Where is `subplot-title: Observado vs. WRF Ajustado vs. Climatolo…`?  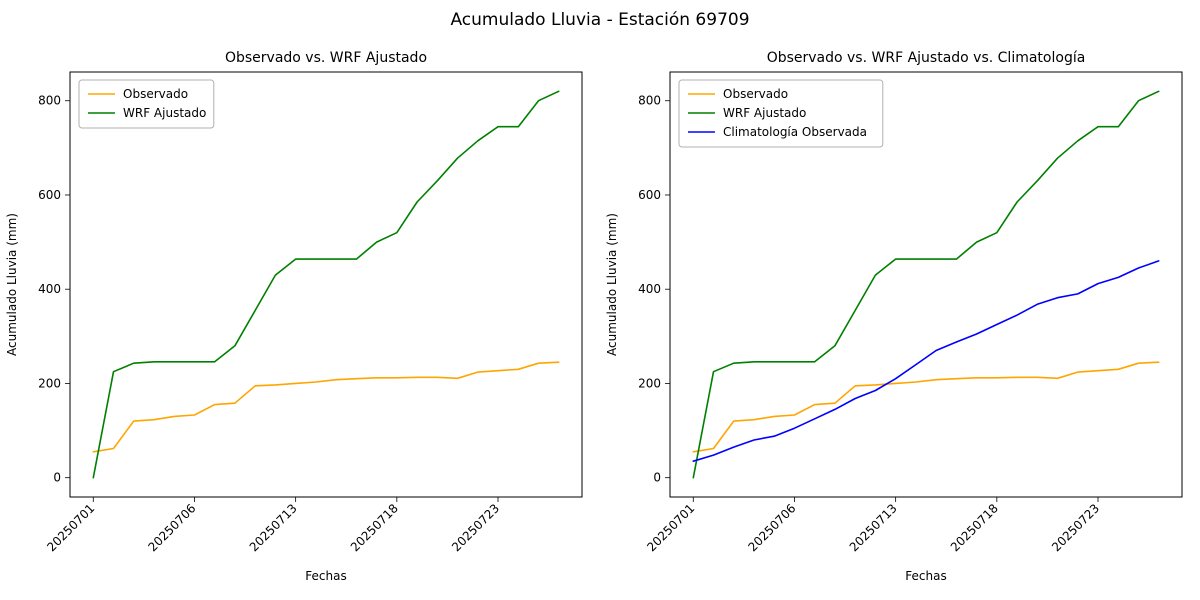
subplot-title: Observado vs. WRF Ajustado vs. Climatolo… is located at coordinates (926, 58).